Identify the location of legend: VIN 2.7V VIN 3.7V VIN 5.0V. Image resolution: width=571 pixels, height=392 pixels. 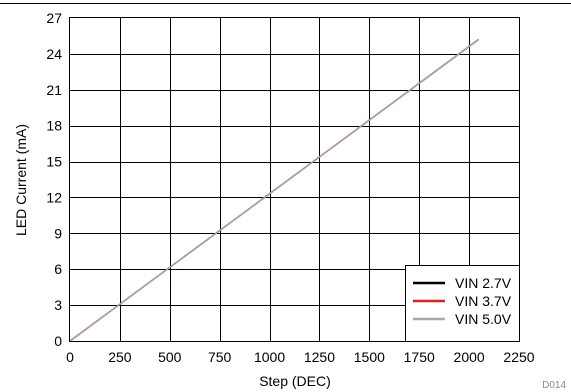
(462, 303).